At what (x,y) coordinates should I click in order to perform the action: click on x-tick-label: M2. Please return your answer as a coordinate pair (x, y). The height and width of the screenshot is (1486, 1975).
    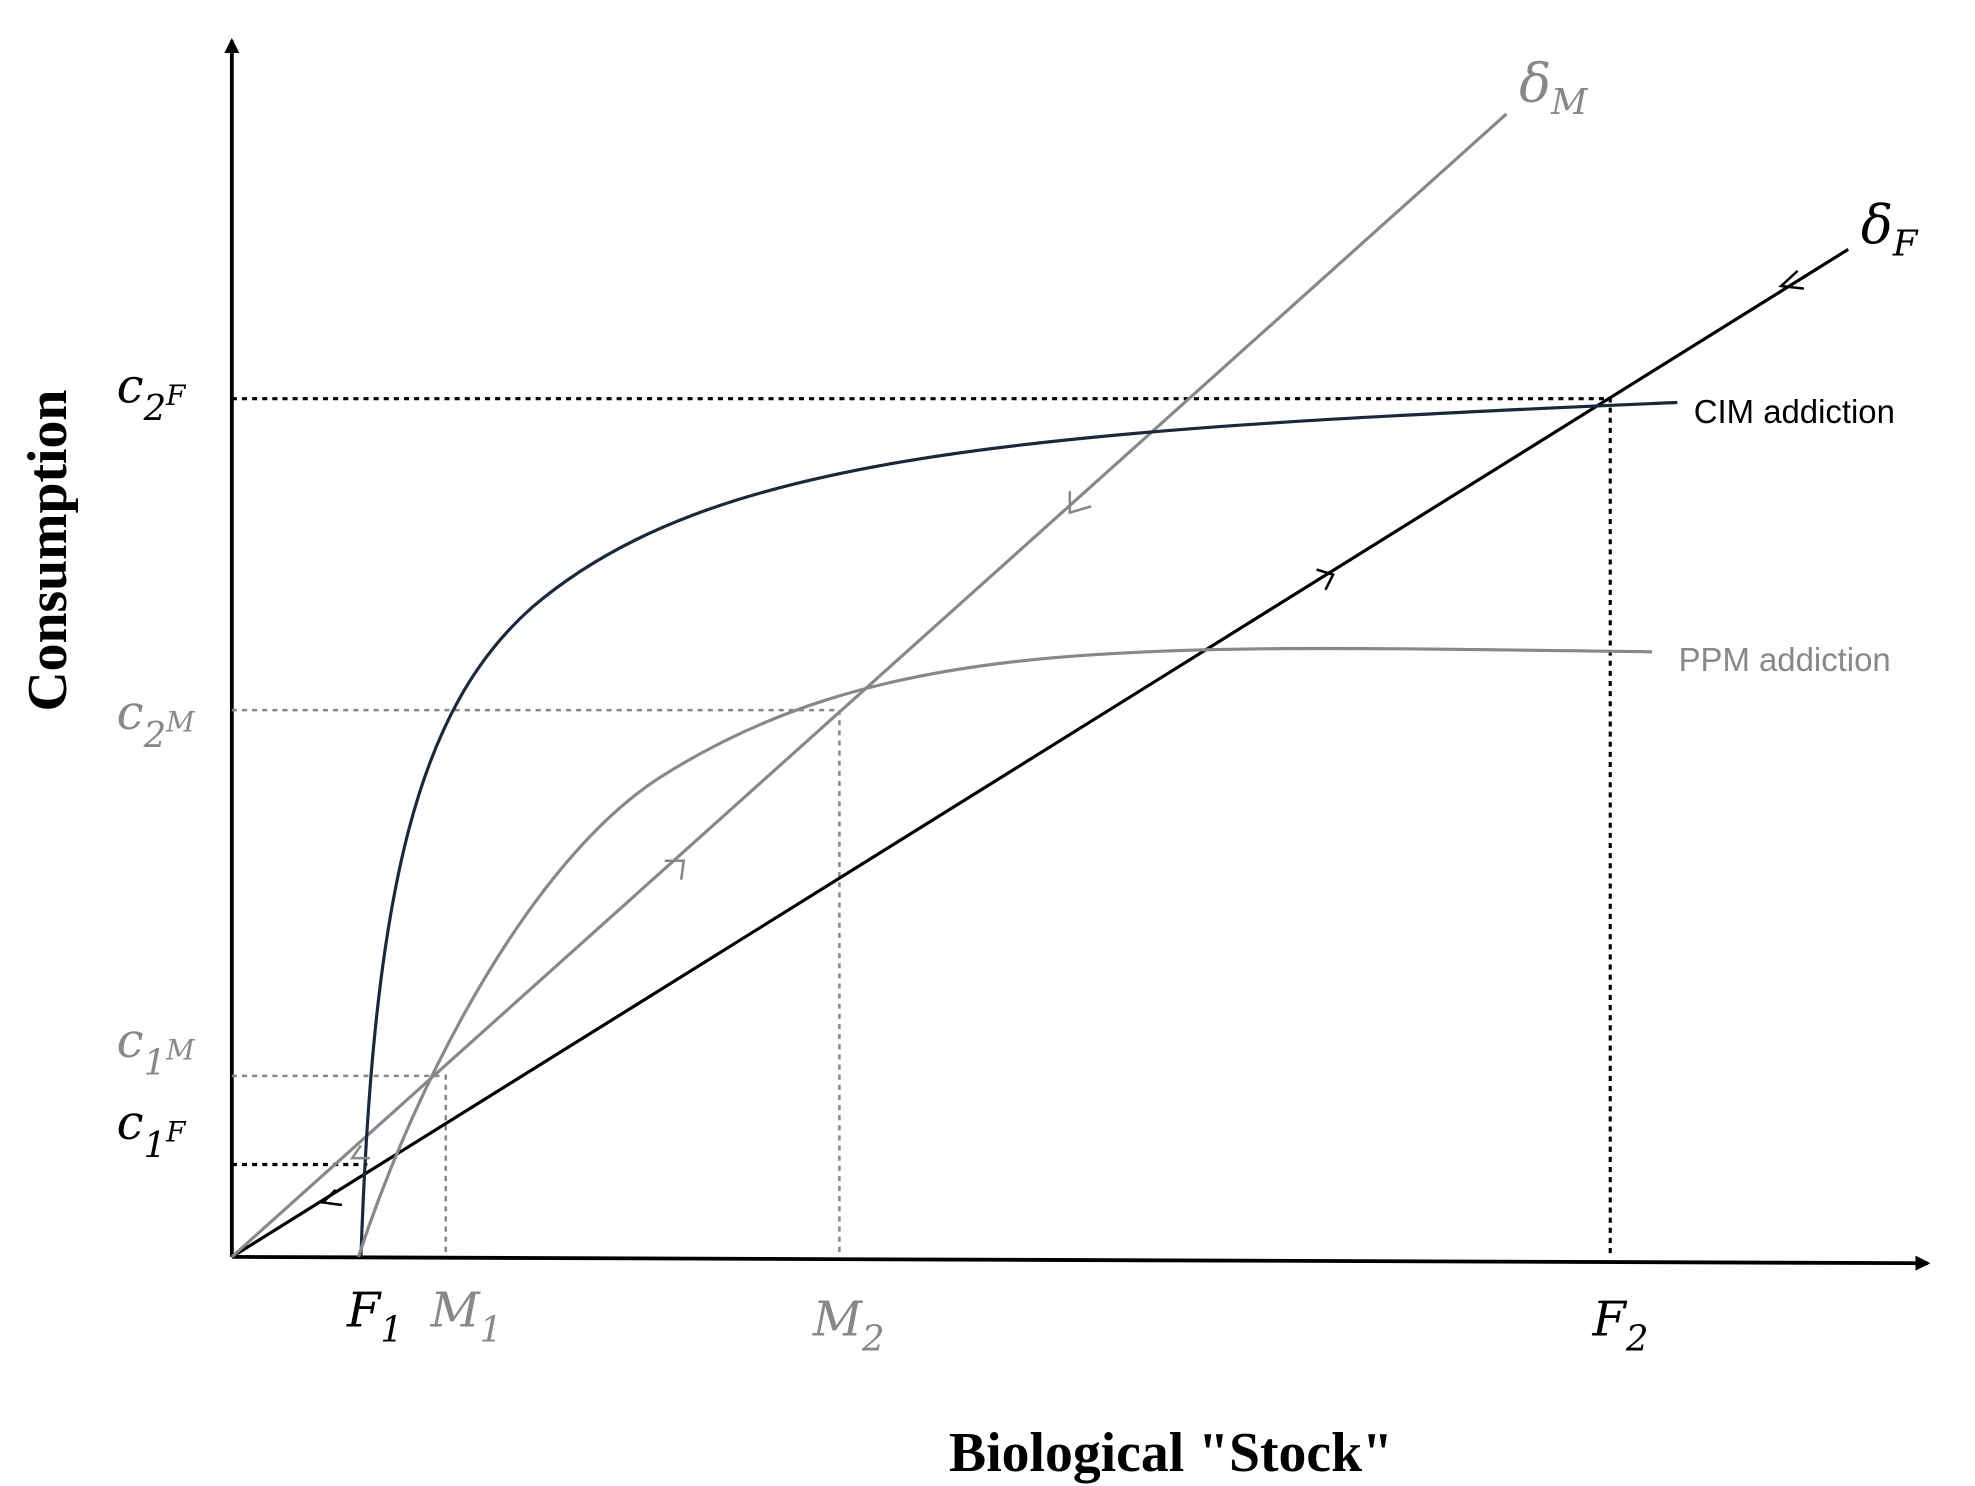
    Looking at the image, I should click on (848, 1325).